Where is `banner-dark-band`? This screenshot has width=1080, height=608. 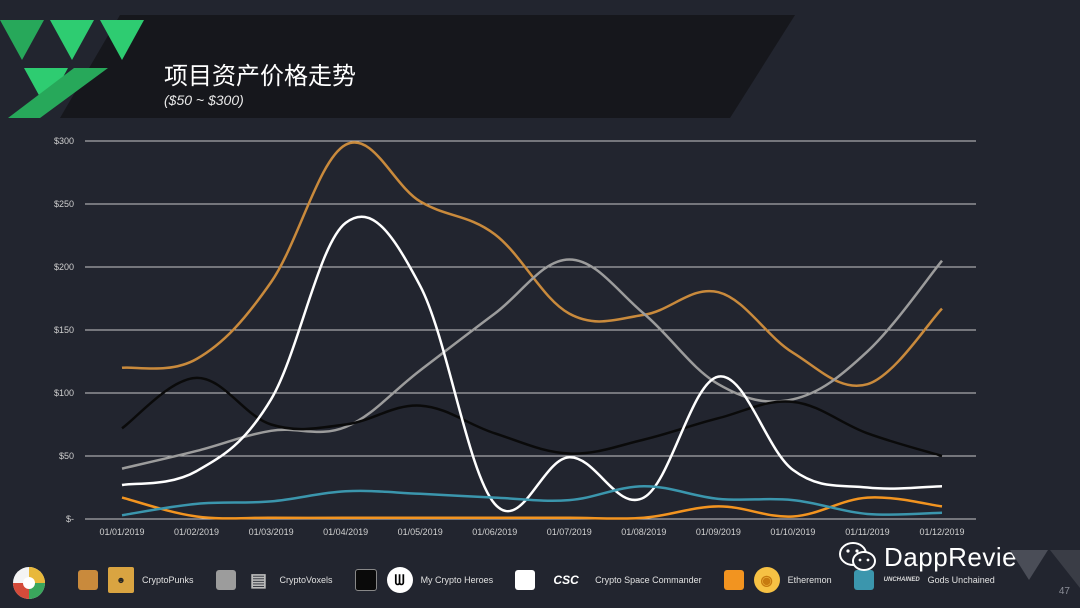 banner-dark-band is located at coordinates (427, 66).